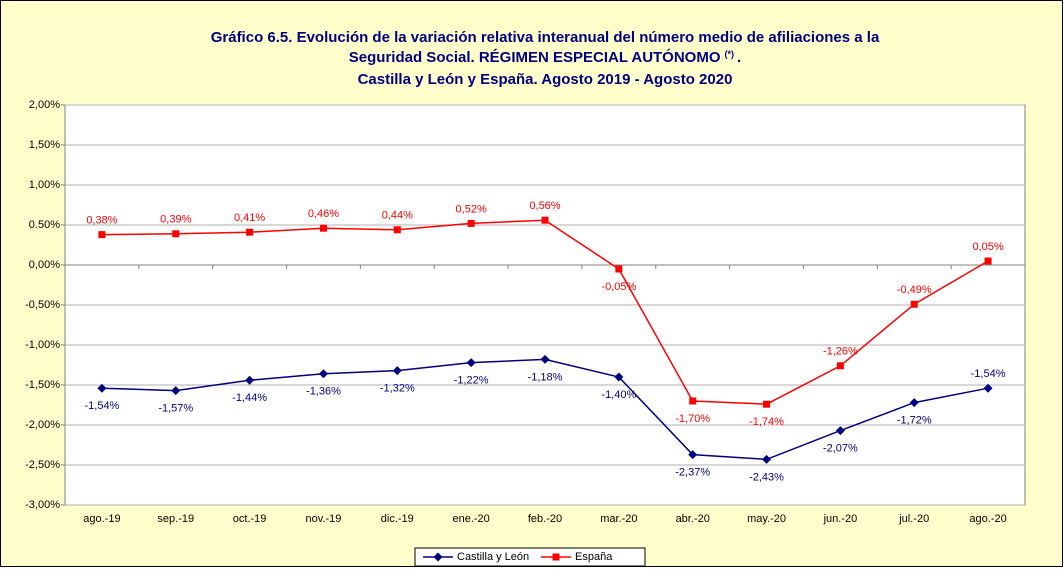 Image resolution: width=1063 pixels, height=572 pixels. I want to click on value-label: -2,43%, so click(766, 477).